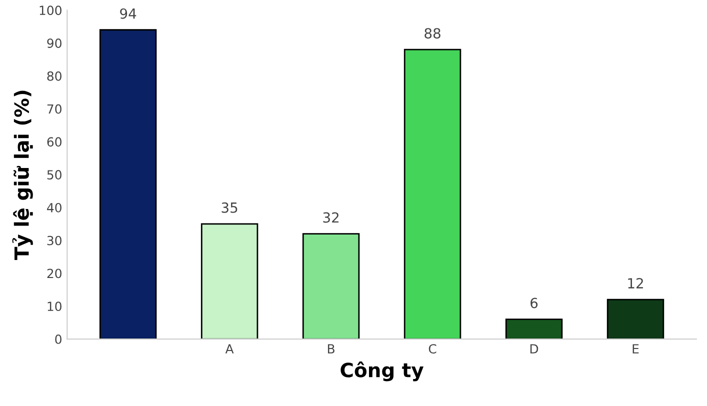 The height and width of the screenshot is (406, 707). I want to click on y-tick-label: 60, so click(54, 142).